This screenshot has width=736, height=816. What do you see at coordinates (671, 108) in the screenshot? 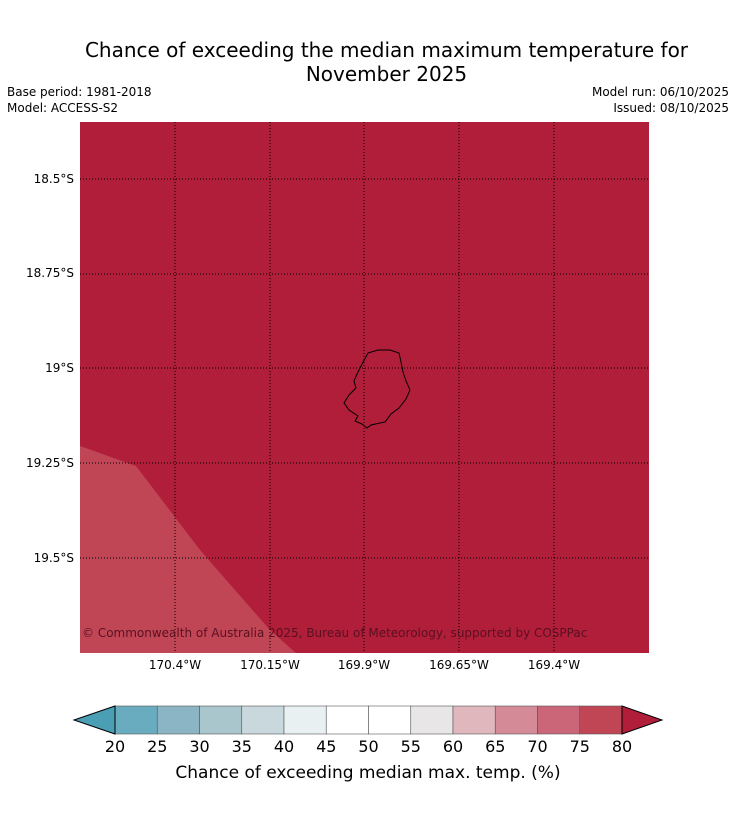
I see `issued-date: Issued: 08/10/2025` at bounding box center [671, 108].